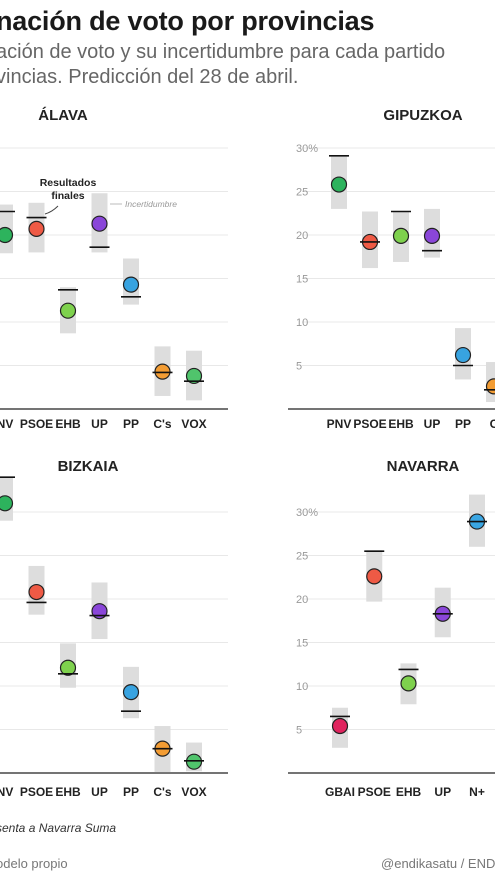 This screenshot has width=495, height=880. Describe the element at coordinates (438, 863) in the screenshot. I see `credit-text: @endikasatu / ENDI` at that location.